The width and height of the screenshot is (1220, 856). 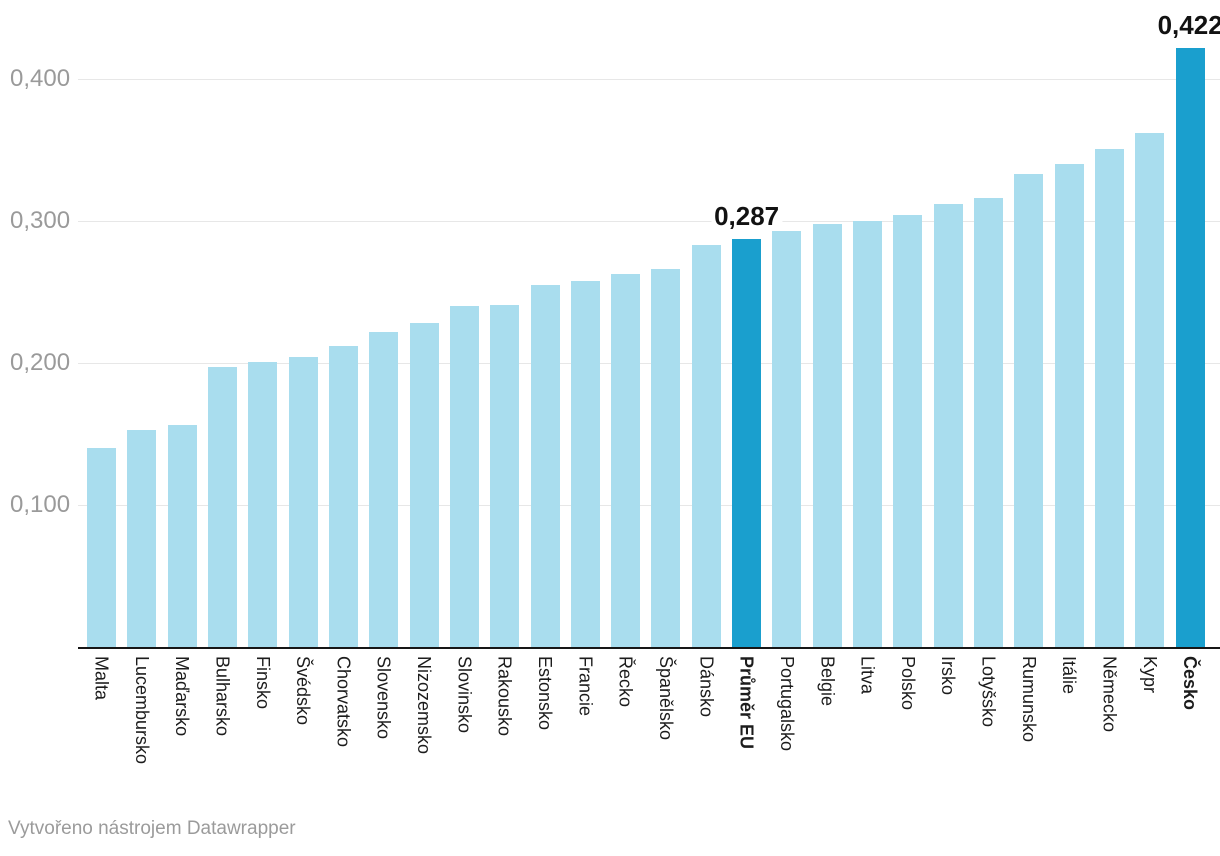 I want to click on bar-italie, so click(x=1069, y=405).